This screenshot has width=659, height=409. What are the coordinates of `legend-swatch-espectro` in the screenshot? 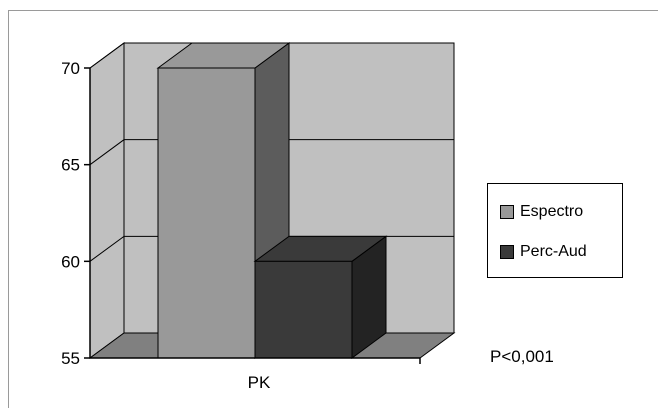 It's located at (507, 212).